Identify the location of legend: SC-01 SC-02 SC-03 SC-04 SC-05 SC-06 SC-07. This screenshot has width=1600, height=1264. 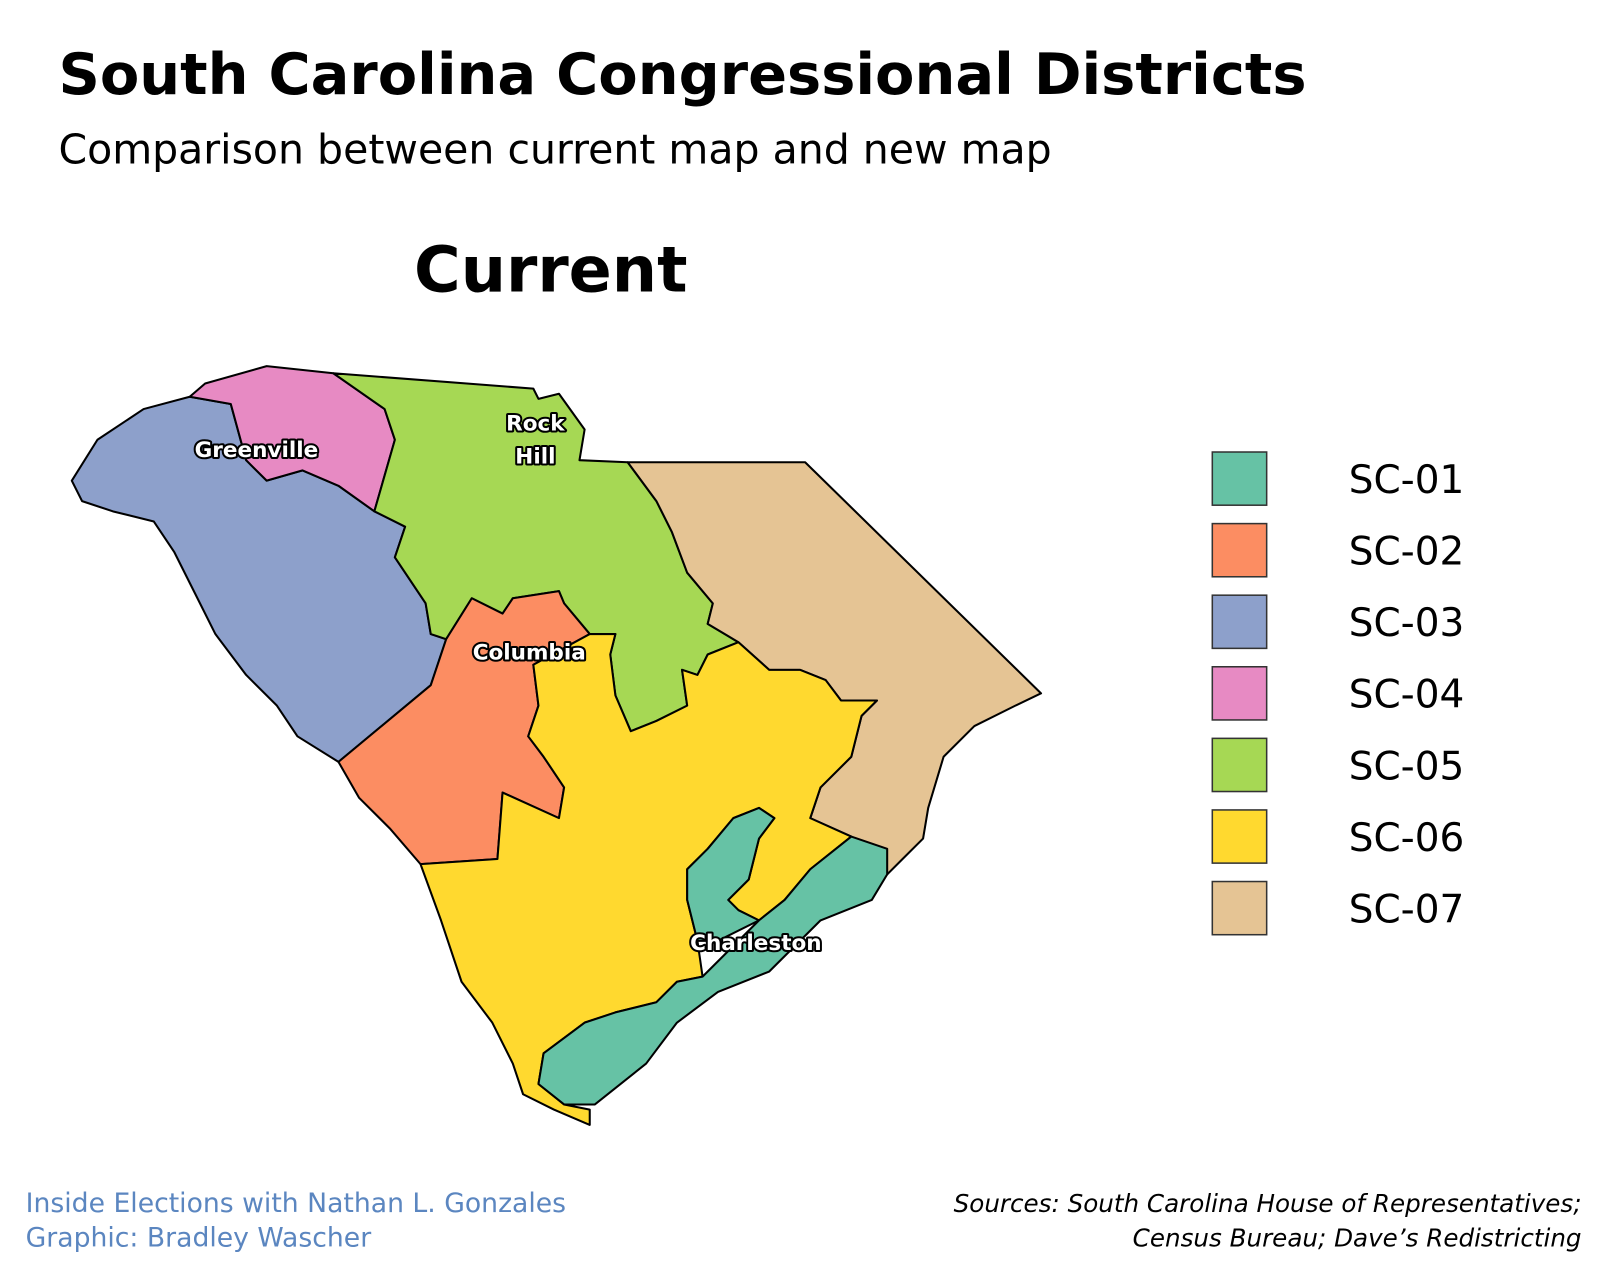
(1338, 693).